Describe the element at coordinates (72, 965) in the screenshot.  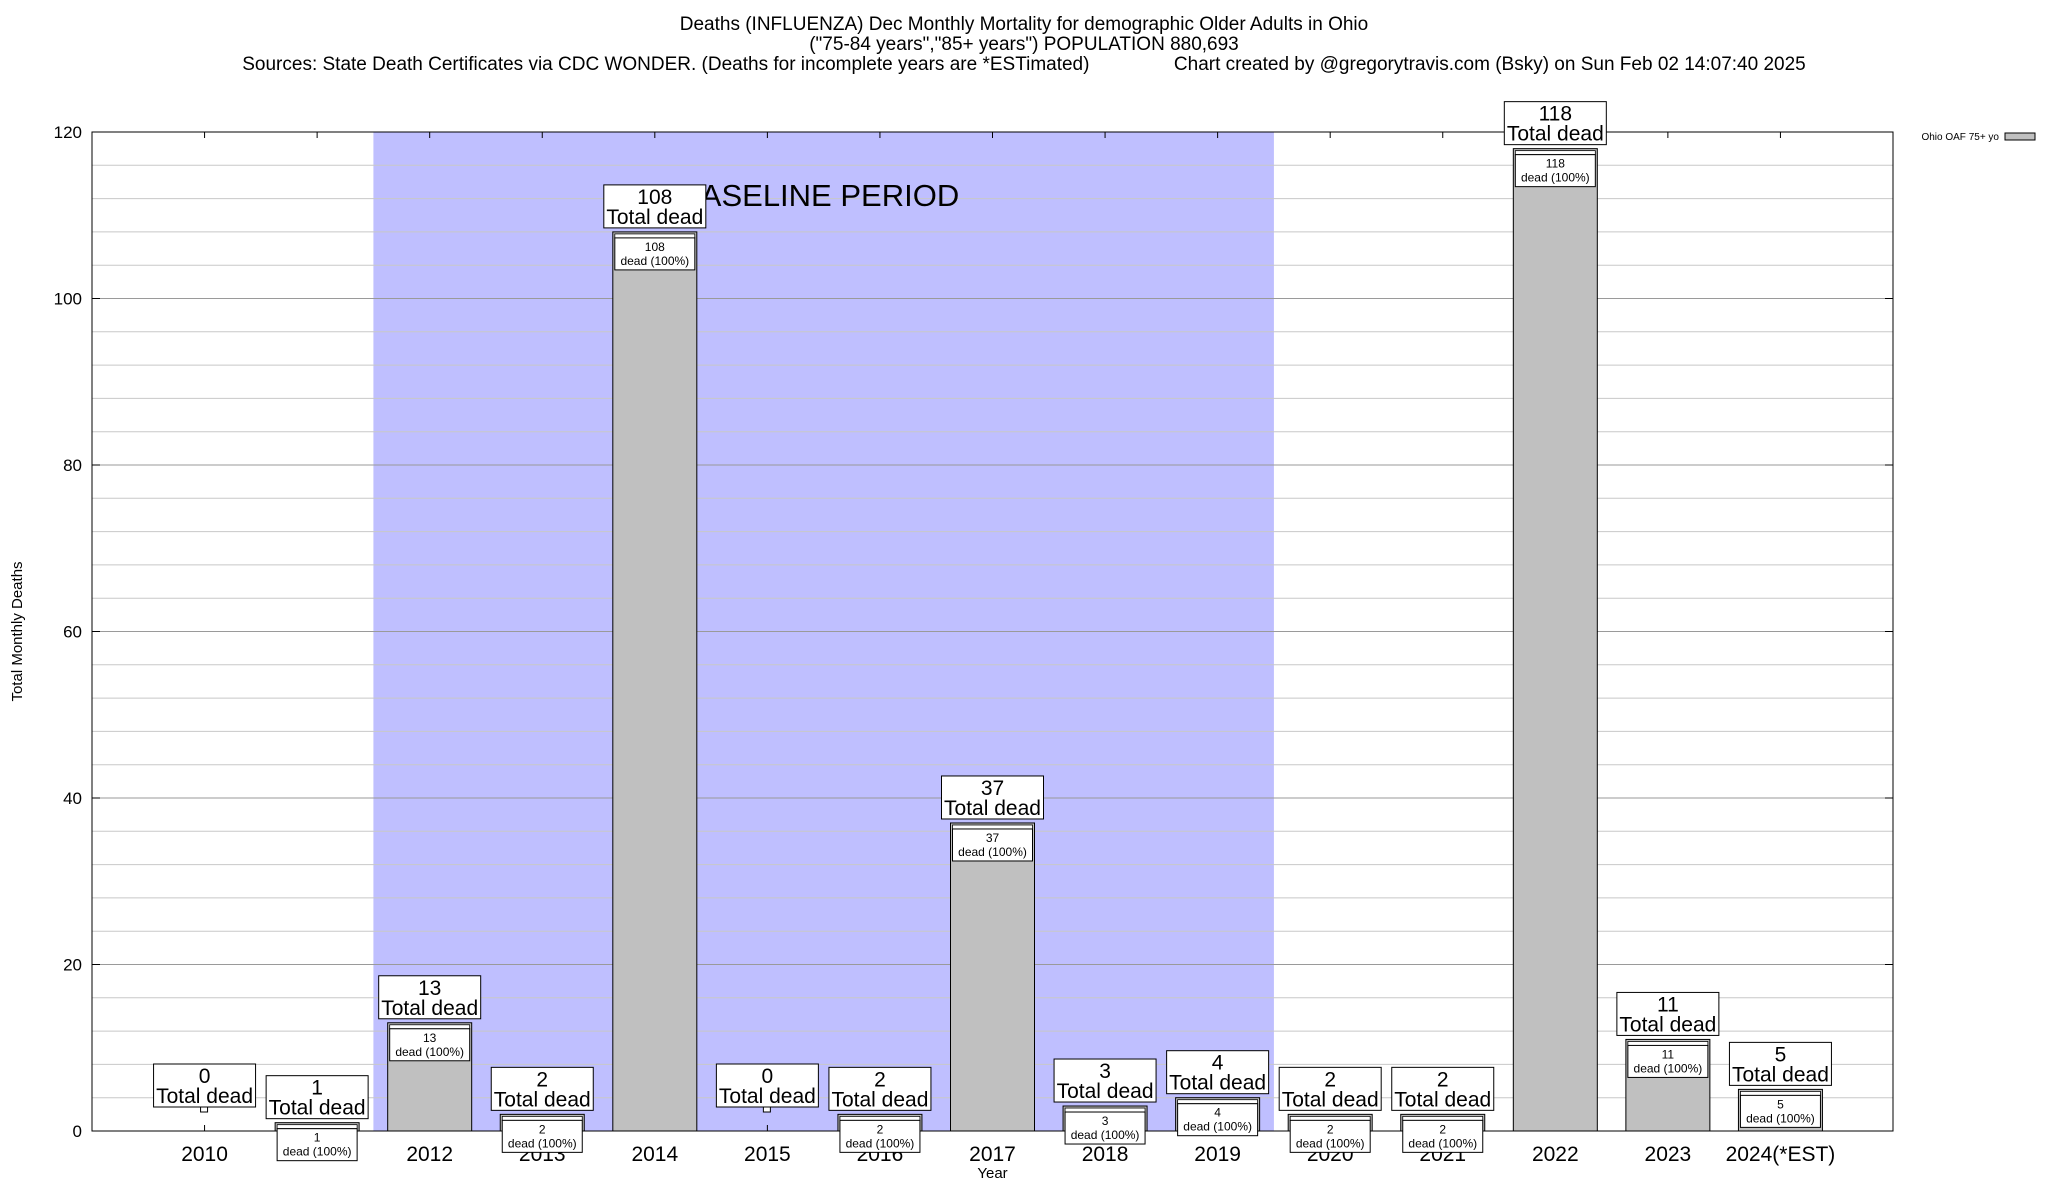
I see `y-tick-label: 20` at that location.